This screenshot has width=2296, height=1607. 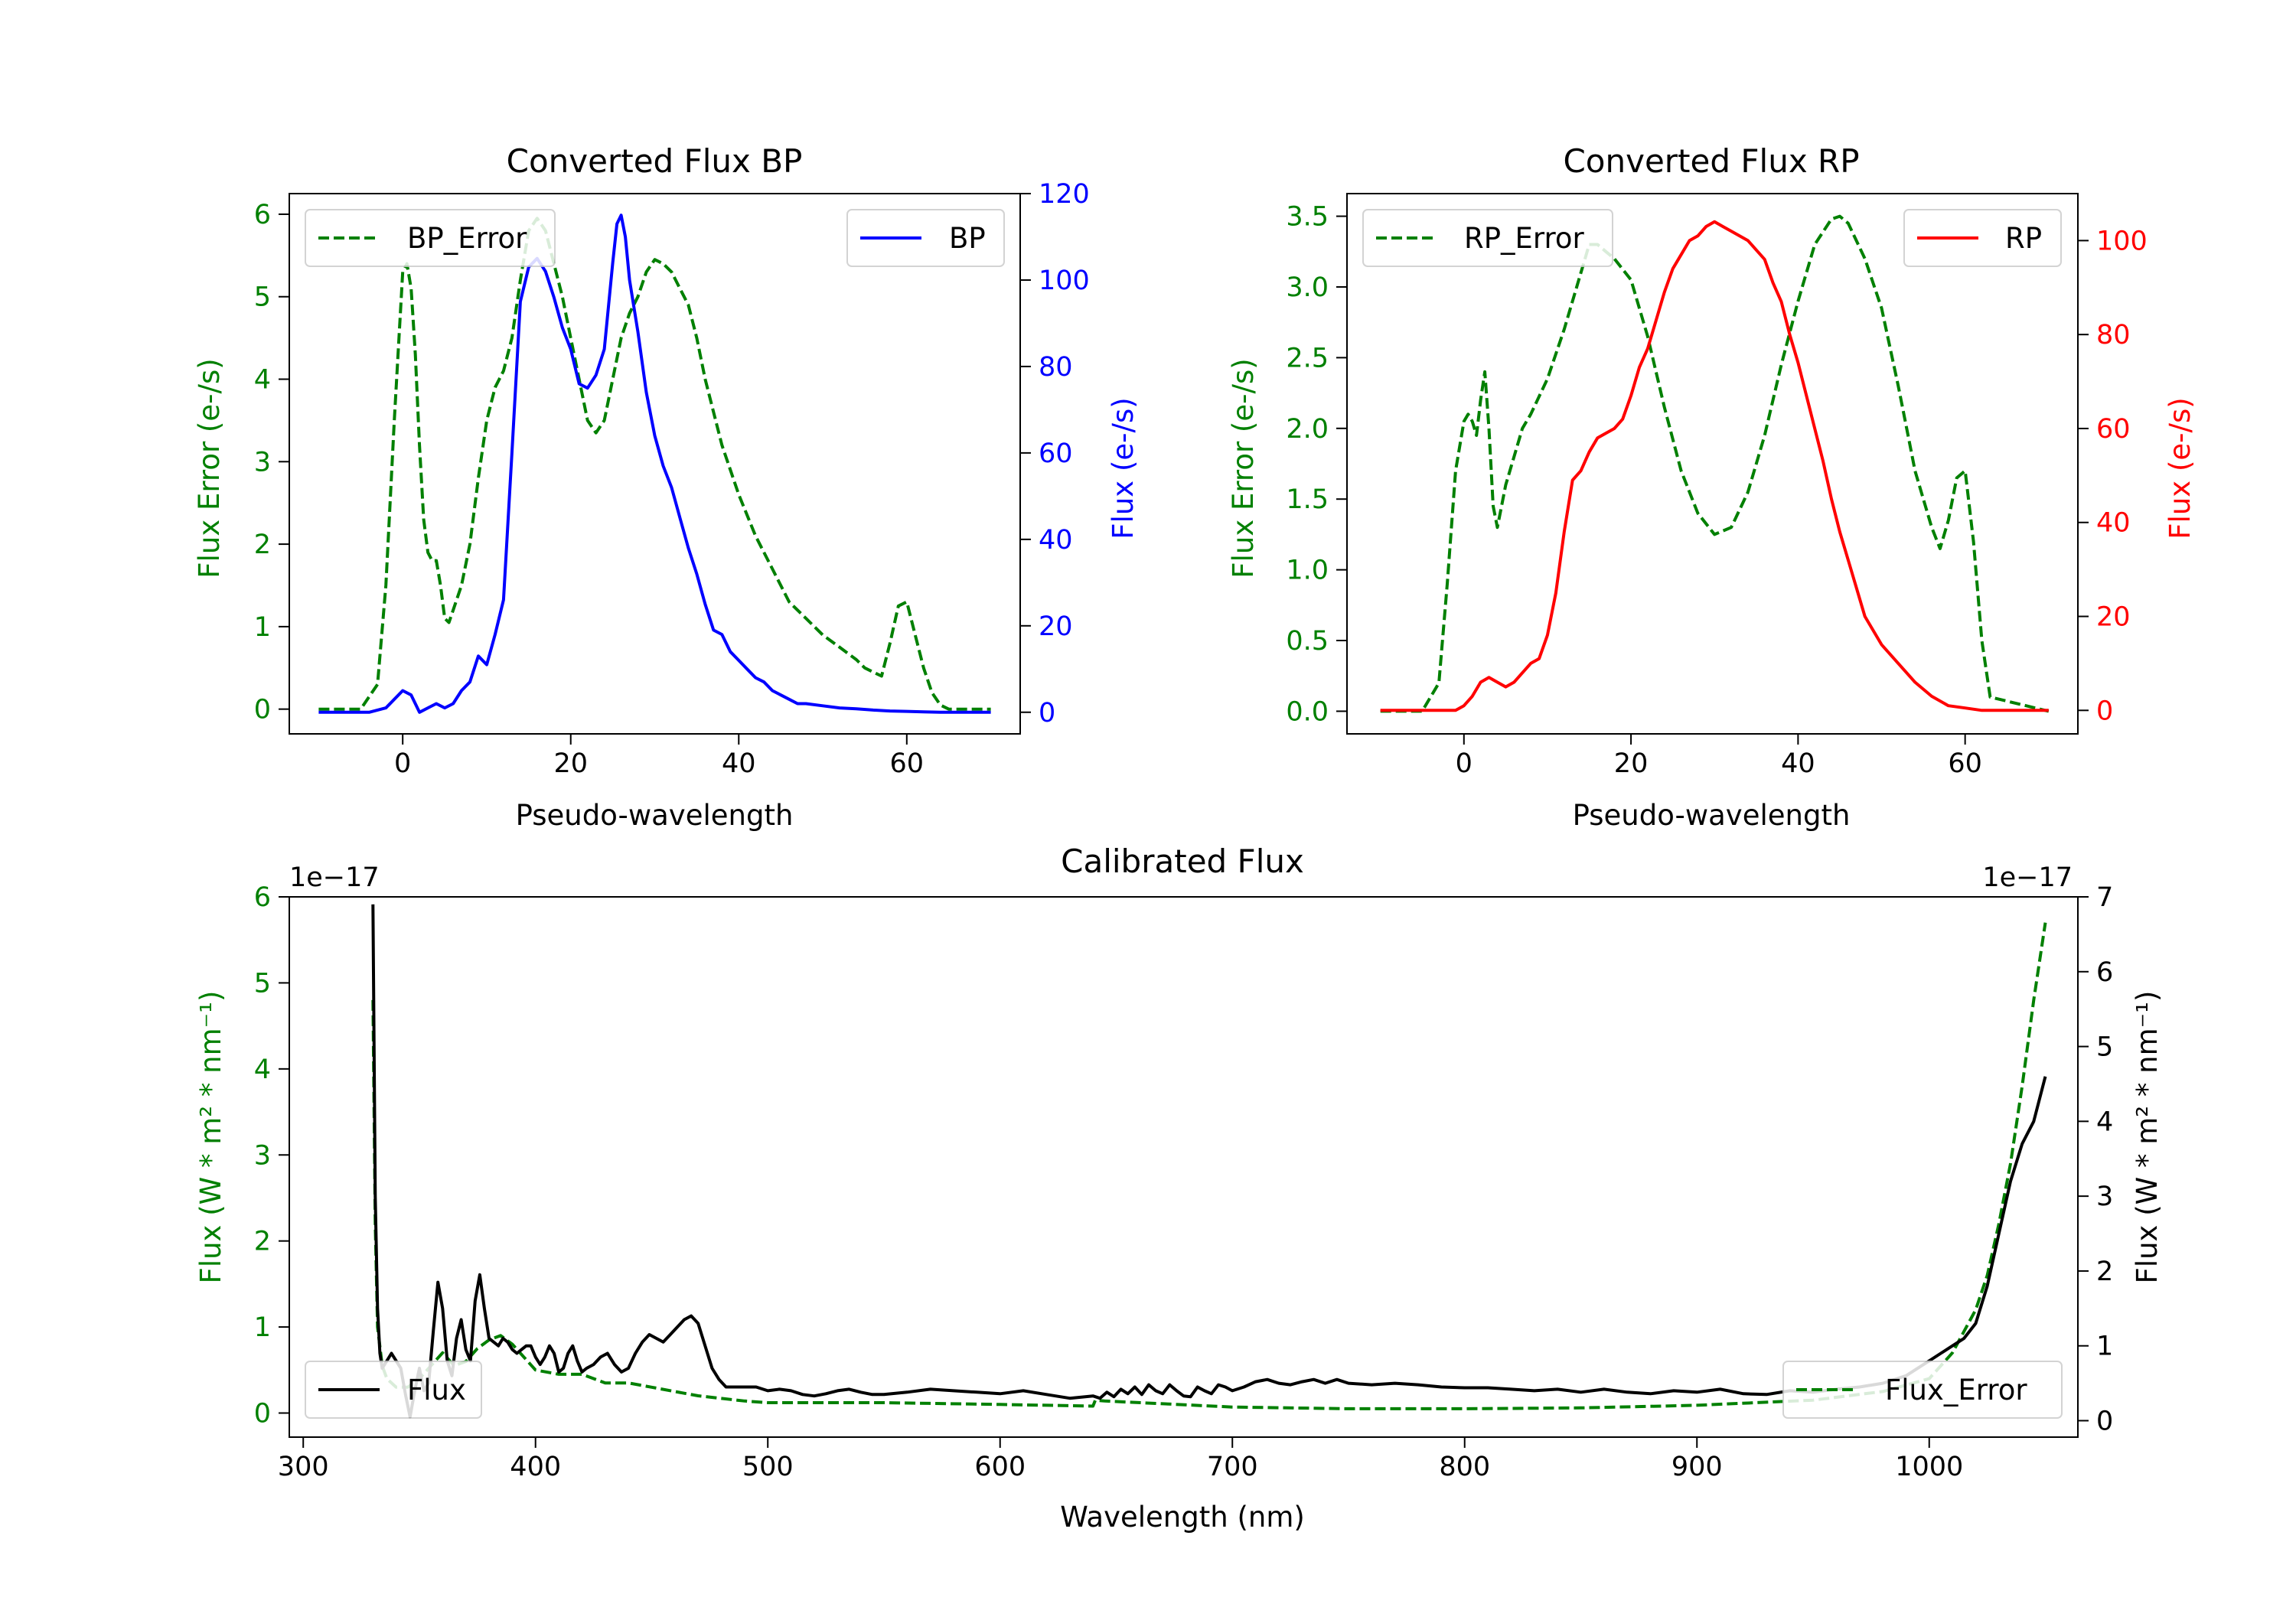 What do you see at coordinates (1711, 161) in the screenshot?
I see `rp-title: Converted Flux RP` at bounding box center [1711, 161].